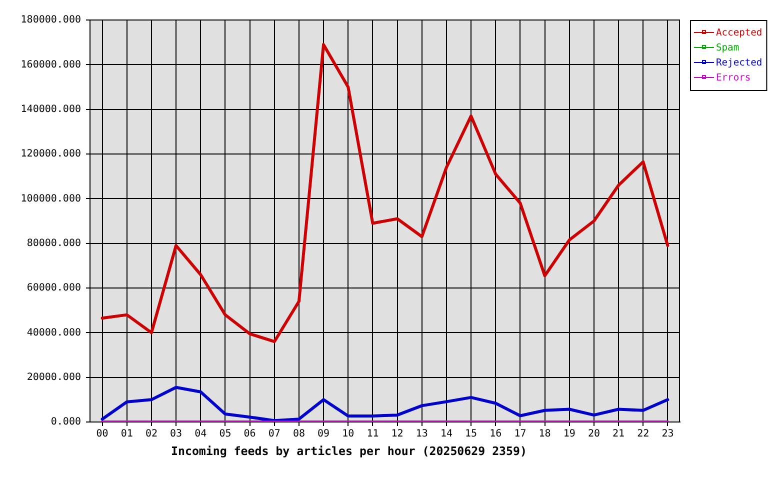 The height and width of the screenshot is (480, 780). I want to click on y-tick-label: 60000.000, so click(53, 288).